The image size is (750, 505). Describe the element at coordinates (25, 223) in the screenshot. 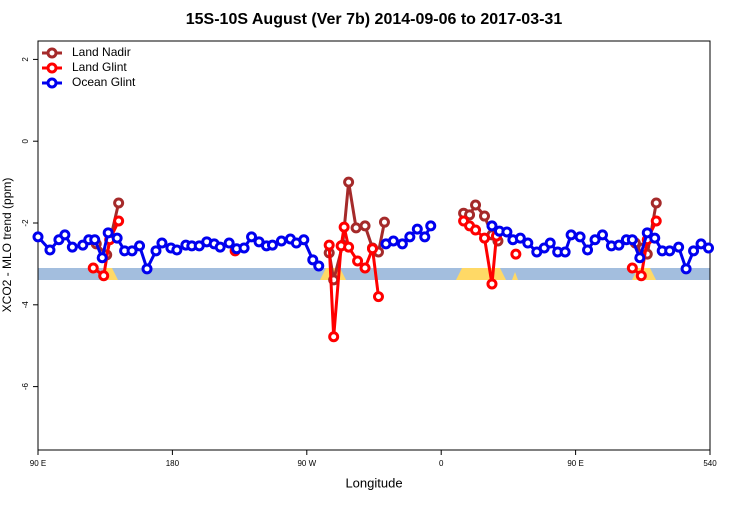

I see `y-tick-label: -2` at that location.